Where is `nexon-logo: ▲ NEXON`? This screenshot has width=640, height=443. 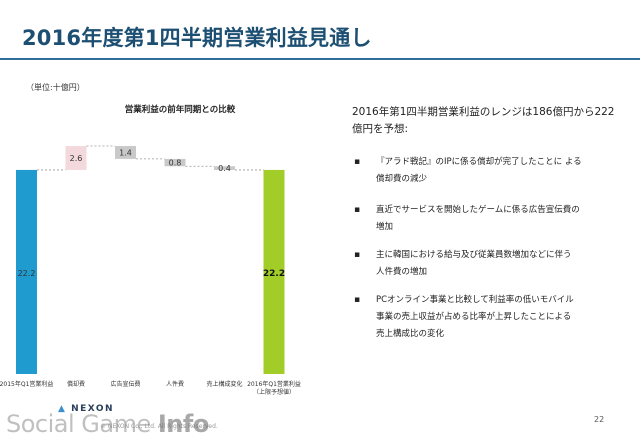
nexon-logo: ▲ NEXON is located at coordinates (86, 409).